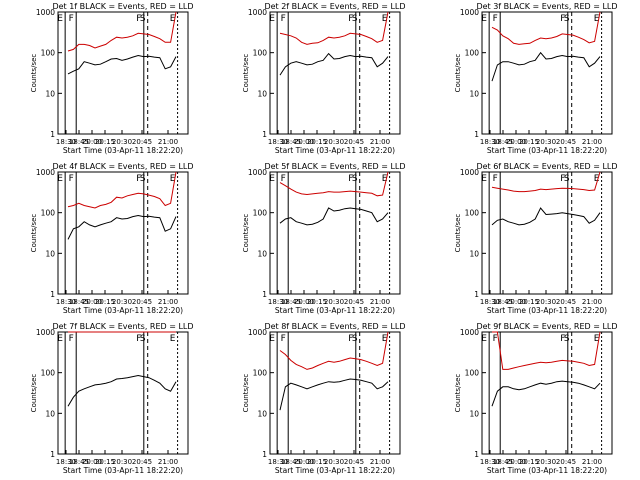  Describe the element at coordinates (546, 166) in the screenshot. I see `plot-title: Det 6f BLACK = Events, RED = LLD` at that location.